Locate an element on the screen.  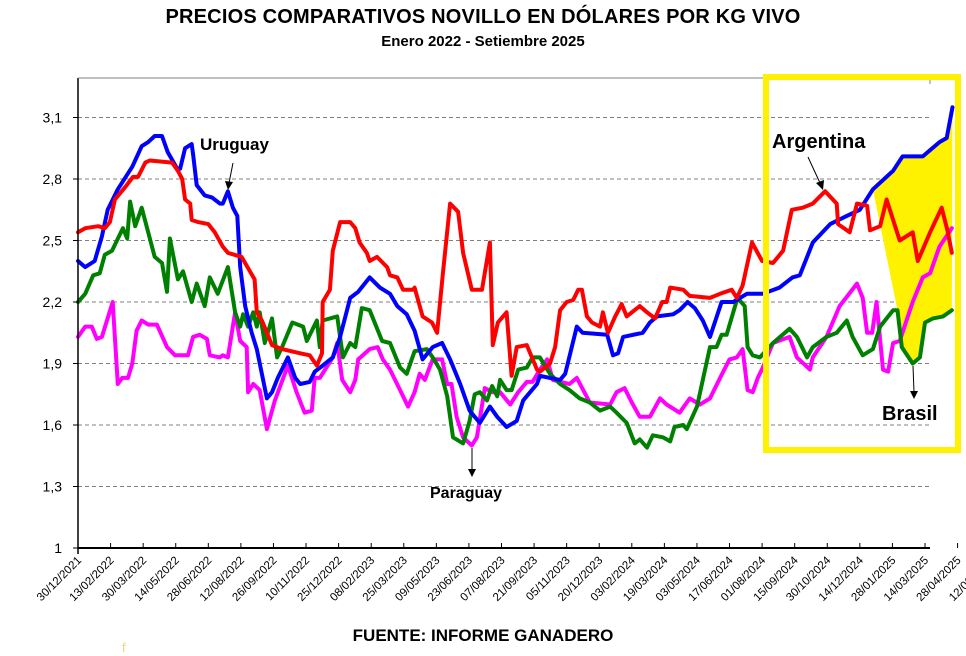
y-tick-label: 2,5 is located at coordinates (53, 241).